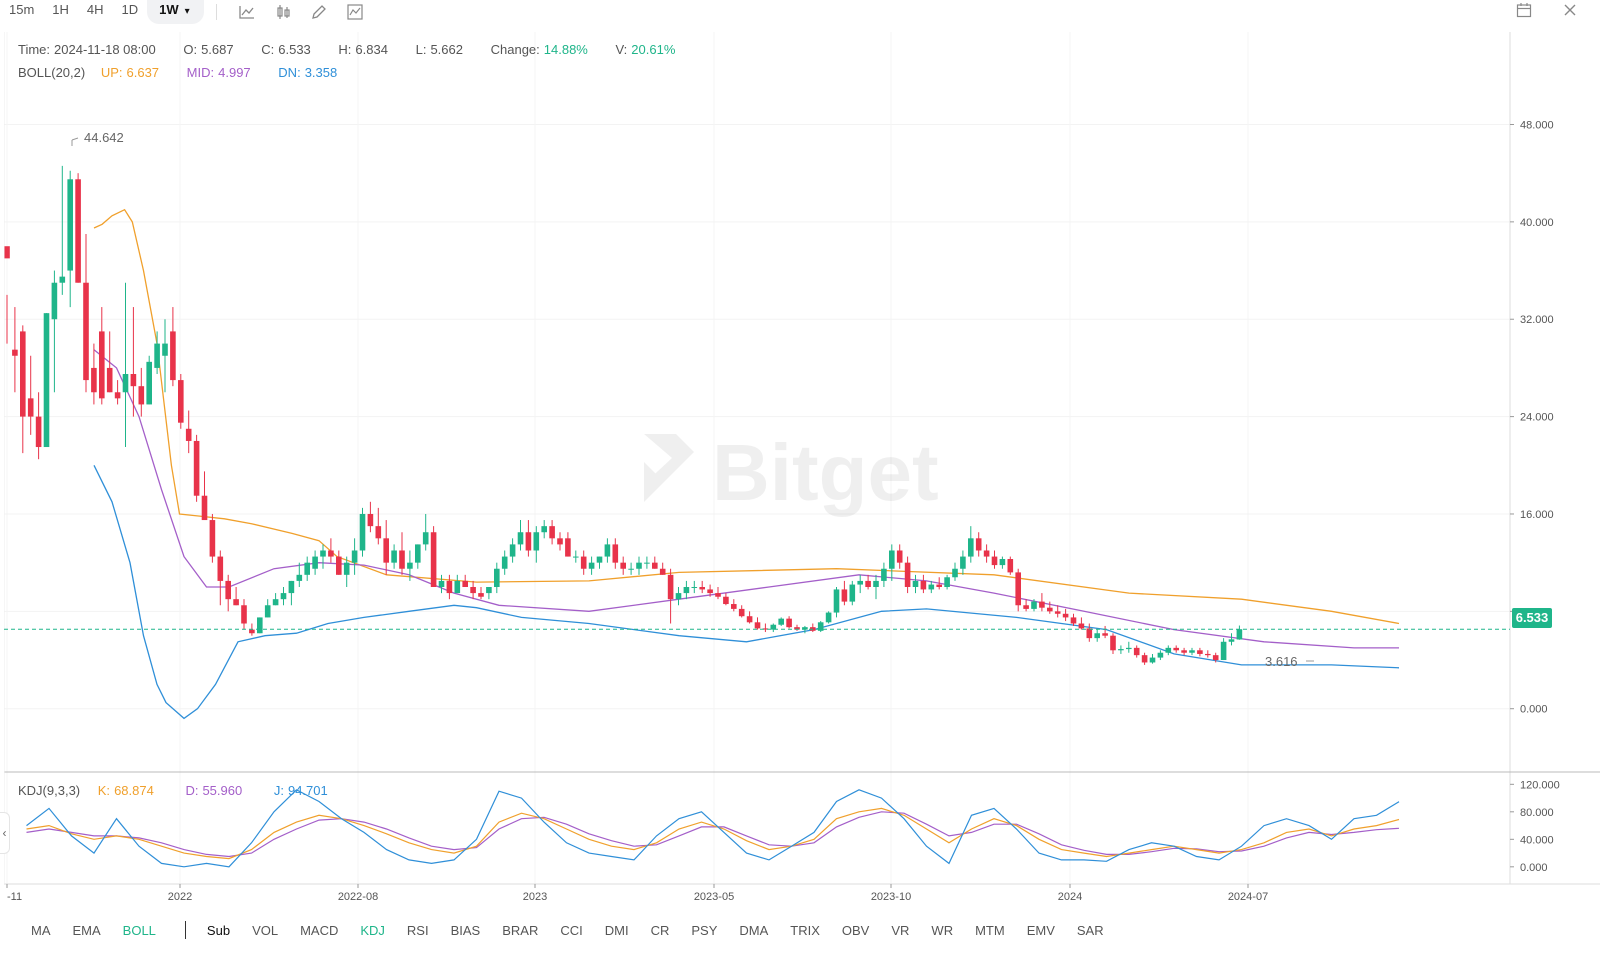  Describe the element at coordinates (1040, 930) in the screenshot. I see `indicator-emv: EMV` at that location.